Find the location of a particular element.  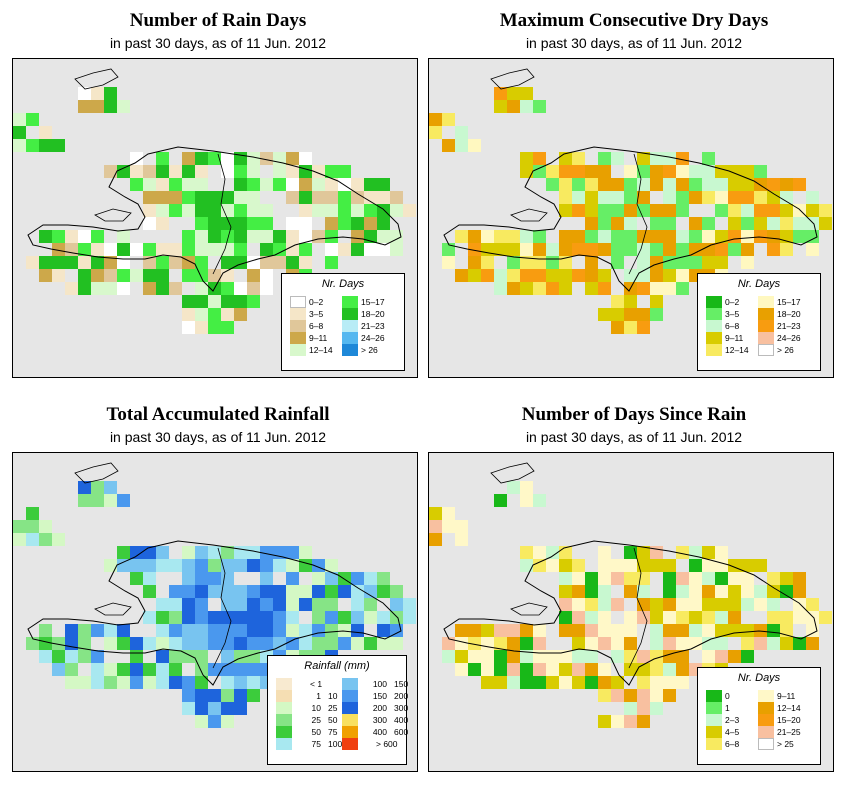

legend-swatch is located at coordinates (714, 338).